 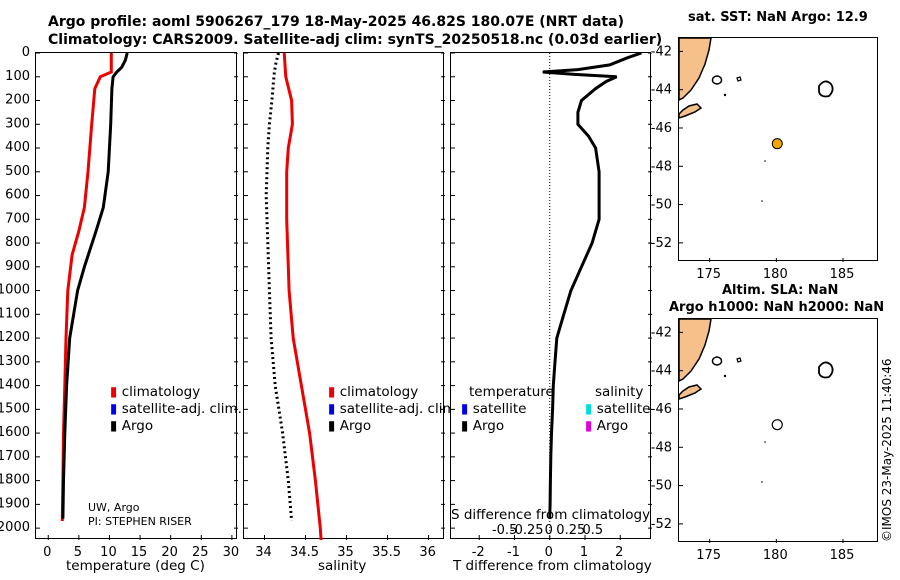 I want to click on diff-legend-temperature-satellite: ▮ satellite, so click(x=494, y=409).